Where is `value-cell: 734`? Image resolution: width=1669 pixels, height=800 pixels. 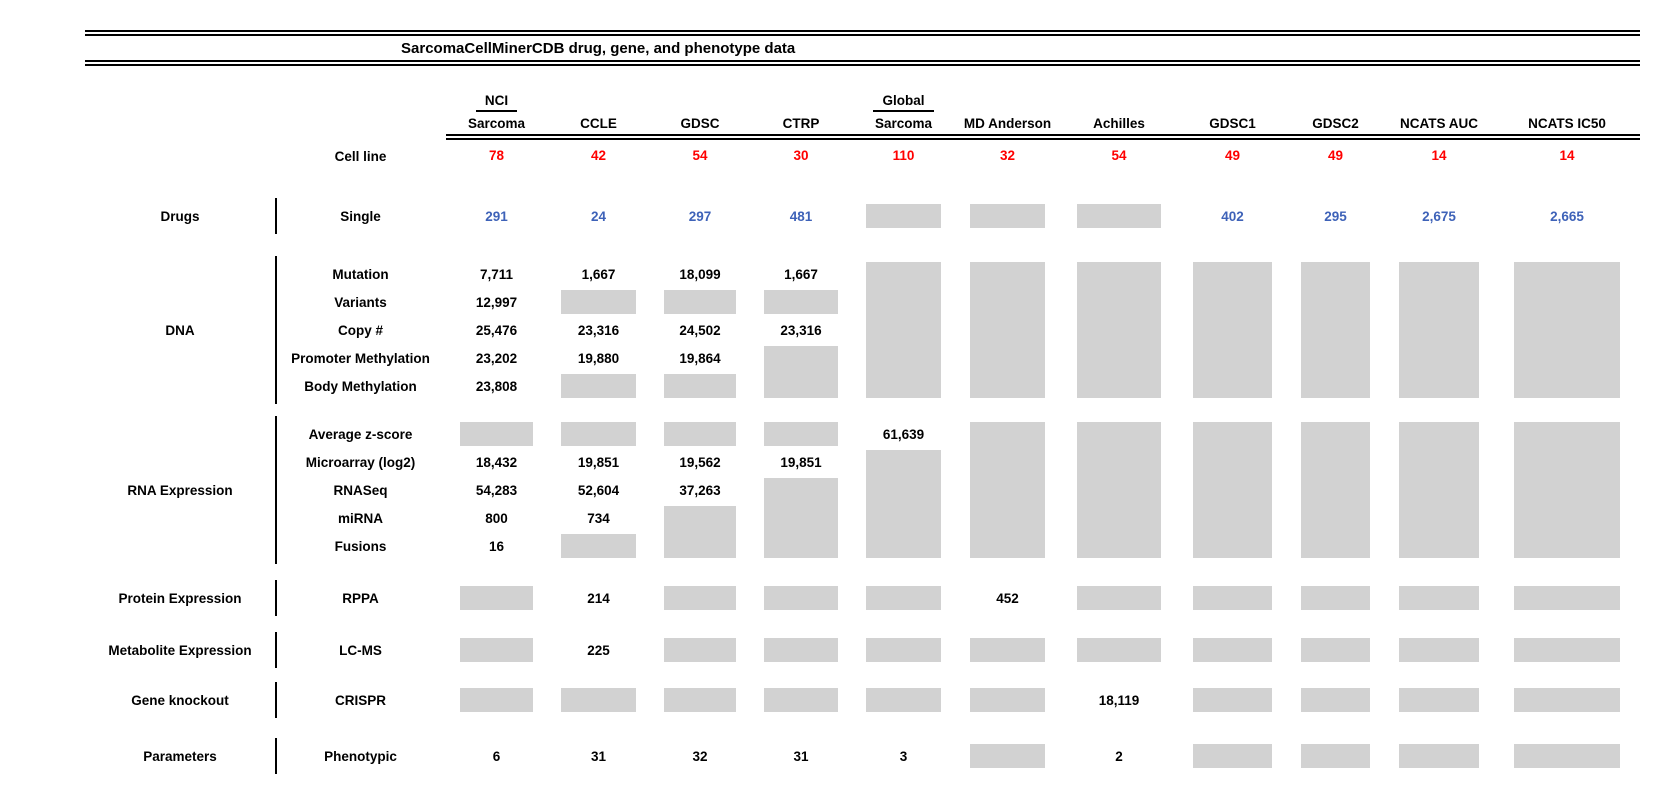 value-cell: 734 is located at coordinates (598, 518).